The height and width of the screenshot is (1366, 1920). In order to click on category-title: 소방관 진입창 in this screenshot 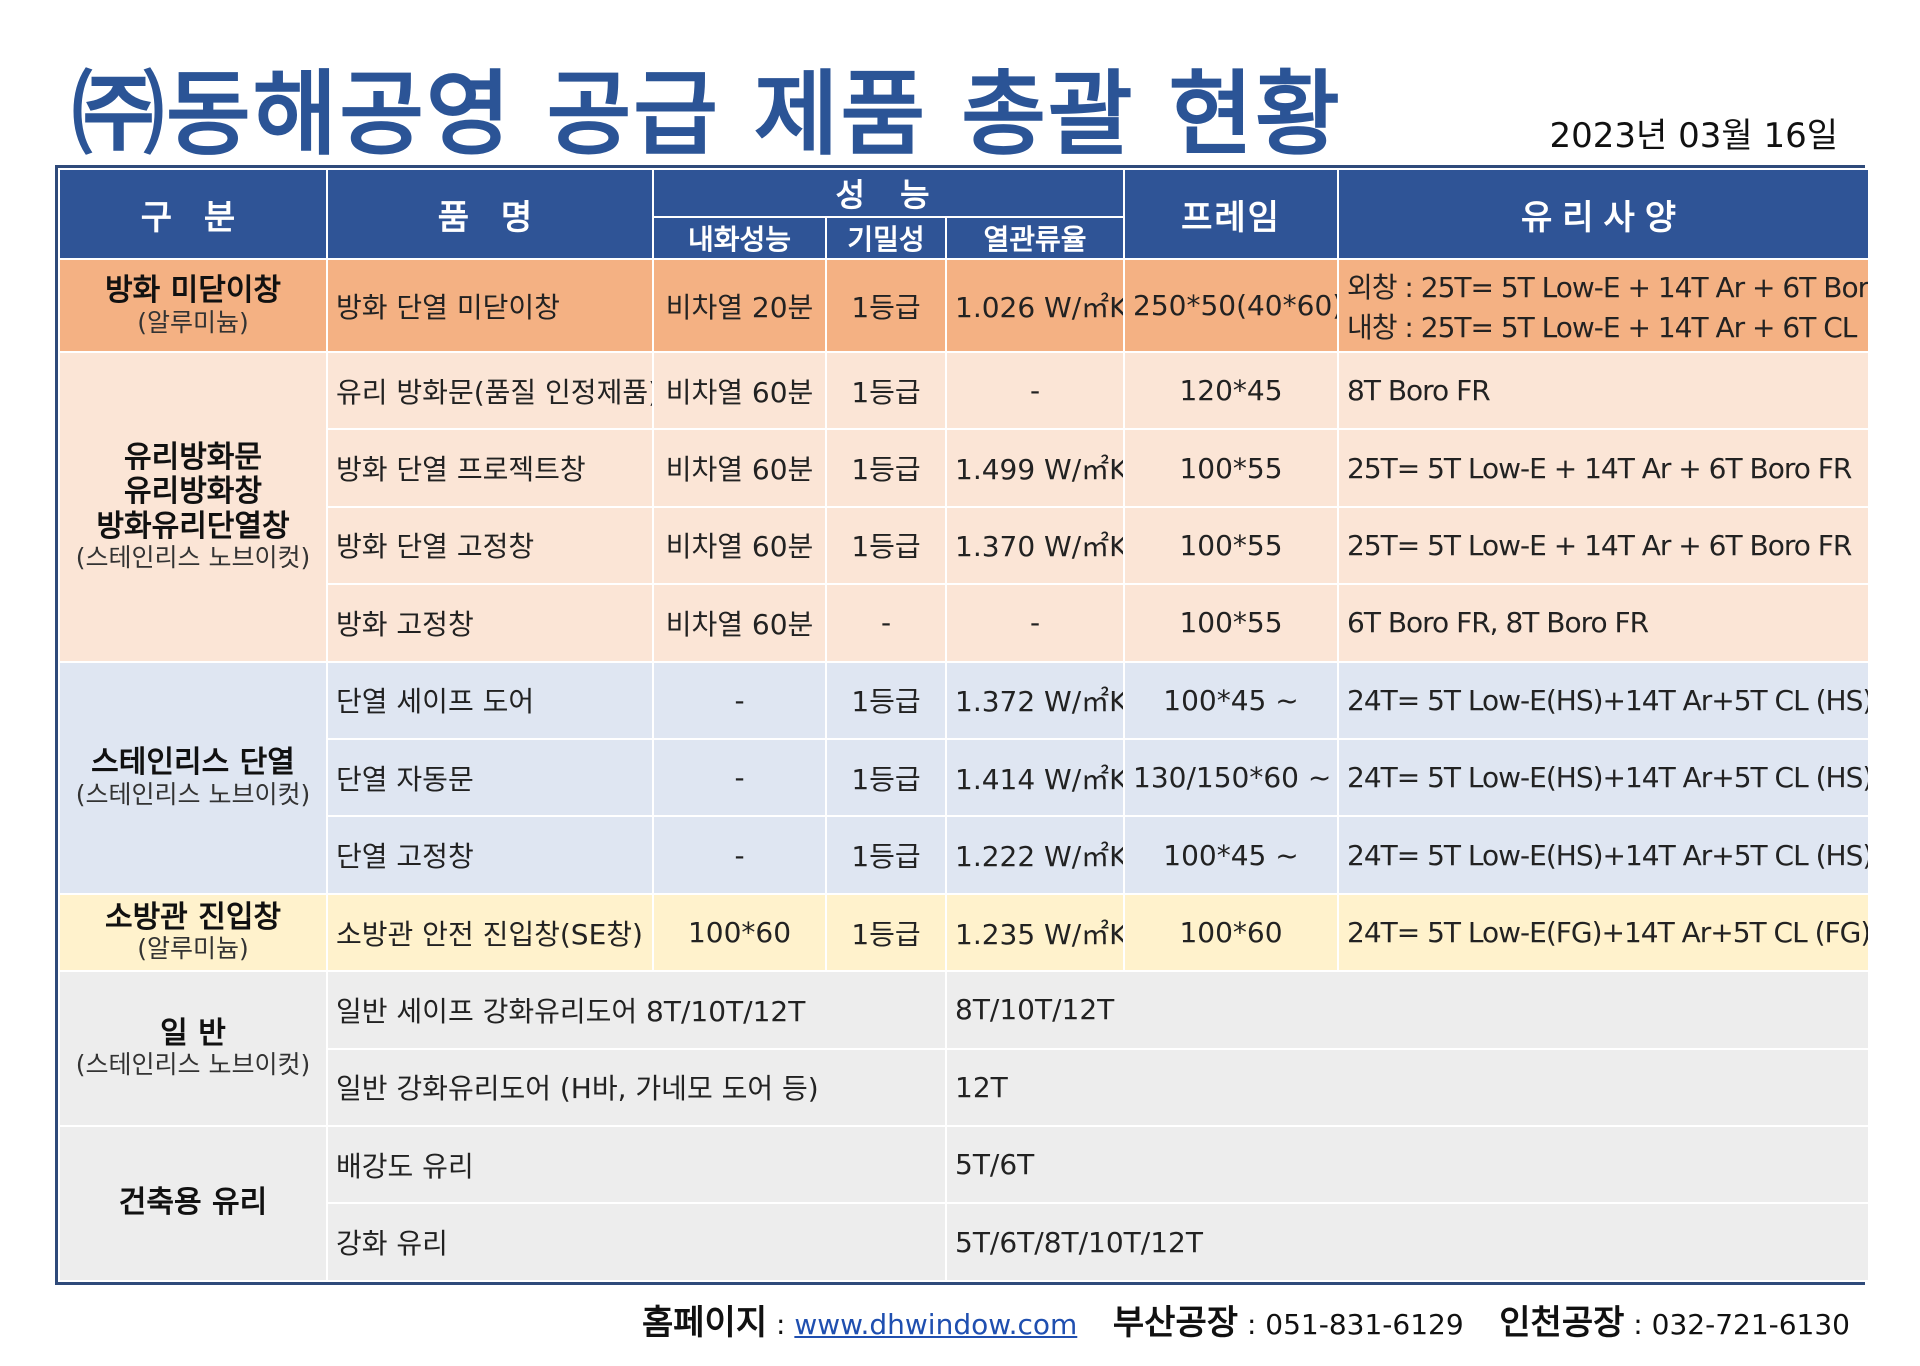, I will do `click(193, 917)`.